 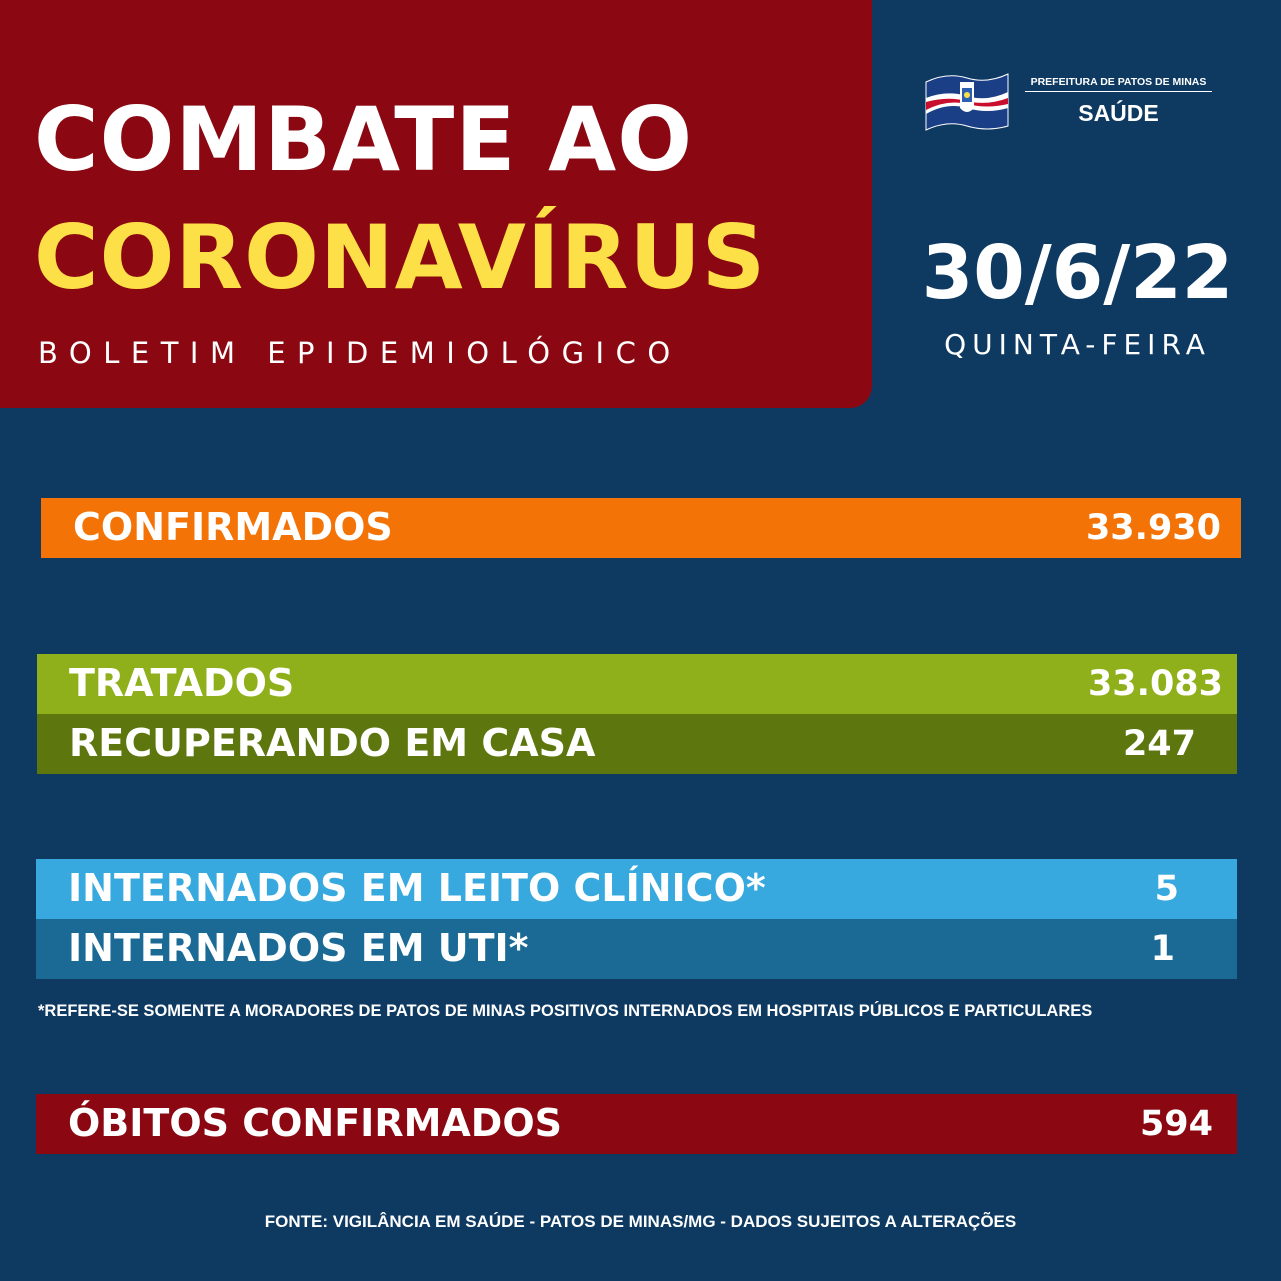 I want to click on title-line-1: COMBATE AO, so click(x=363, y=139).